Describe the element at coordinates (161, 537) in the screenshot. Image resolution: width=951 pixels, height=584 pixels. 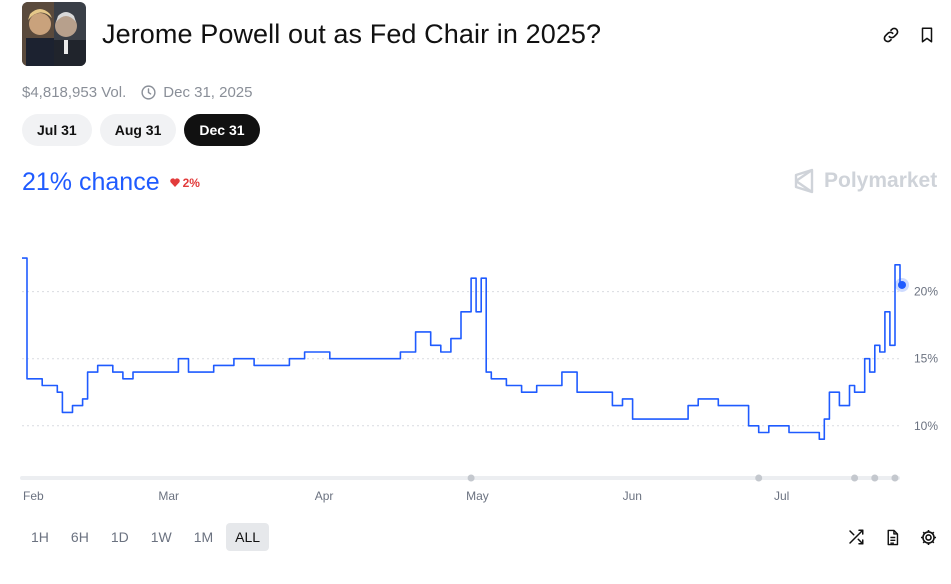
I see `range-1w: 1W` at that location.